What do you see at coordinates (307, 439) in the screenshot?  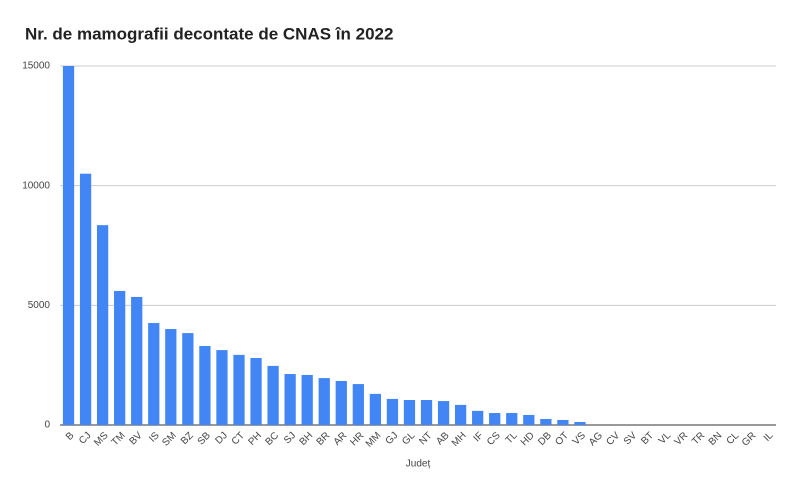 I see `x-tick-label: BH` at bounding box center [307, 439].